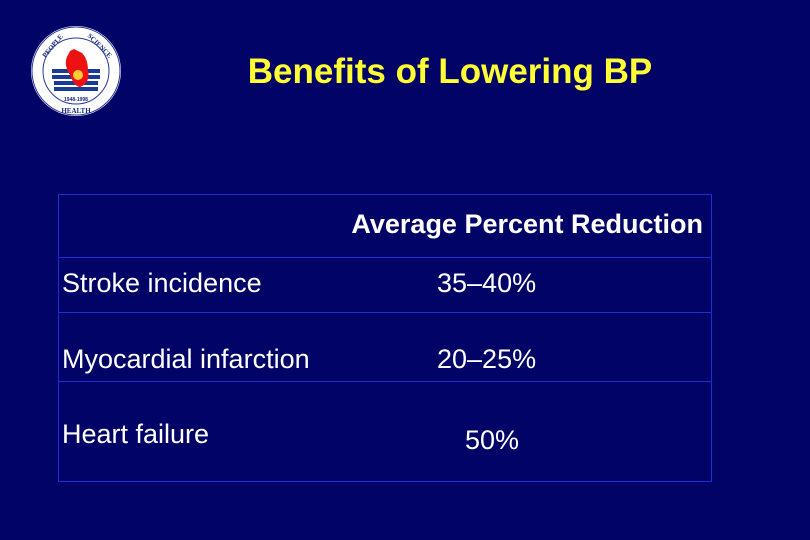 This screenshot has height=540, width=810. I want to click on svg-text: HEALTH, so click(76, 111).